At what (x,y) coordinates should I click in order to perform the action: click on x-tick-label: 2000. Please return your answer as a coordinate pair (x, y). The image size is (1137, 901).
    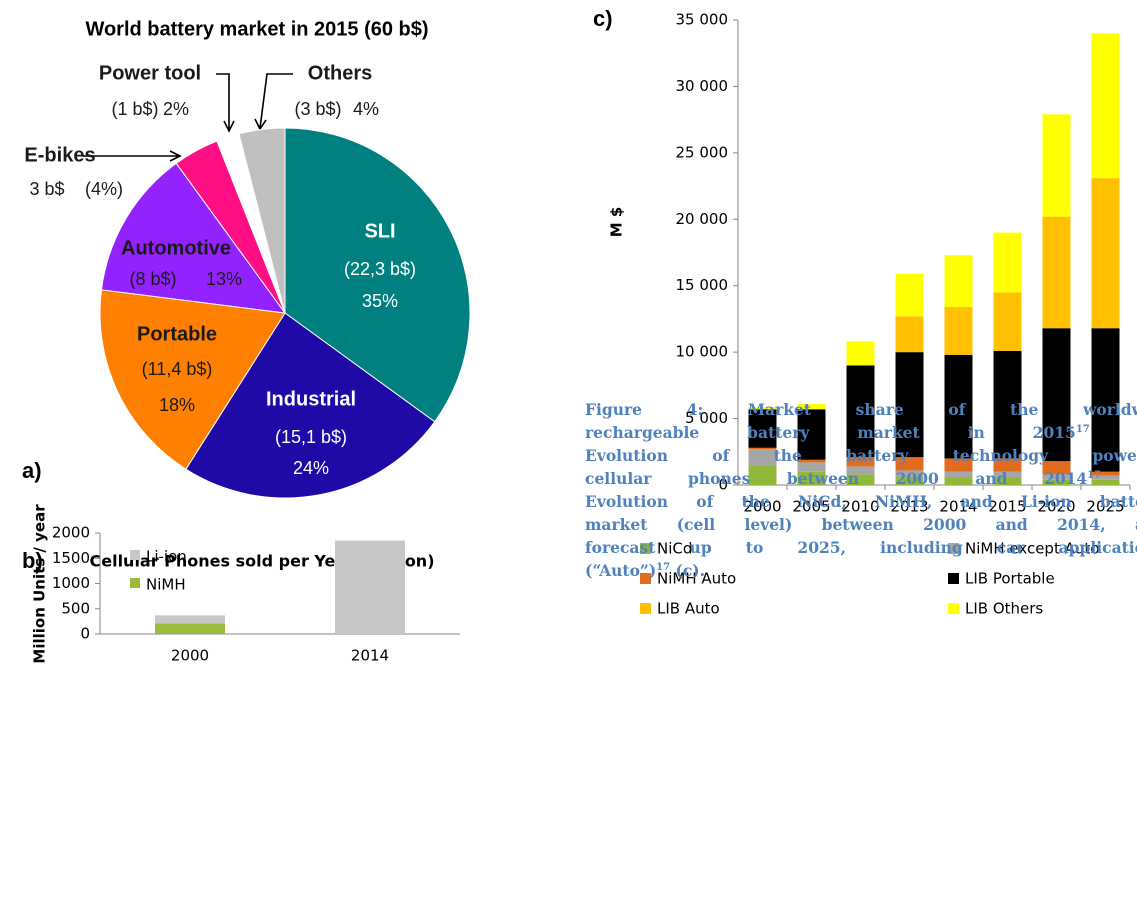
    Looking at the image, I should click on (762, 507).